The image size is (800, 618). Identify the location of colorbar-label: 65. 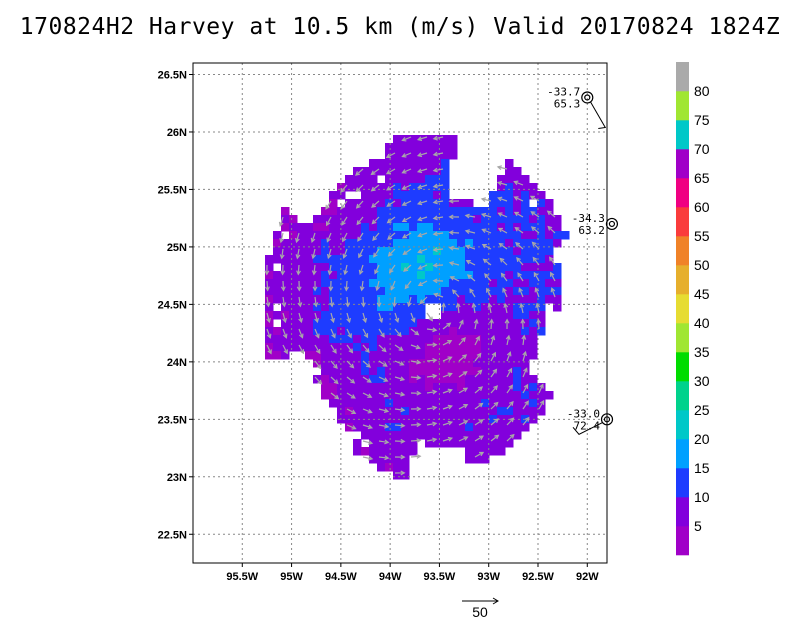
(702, 178).